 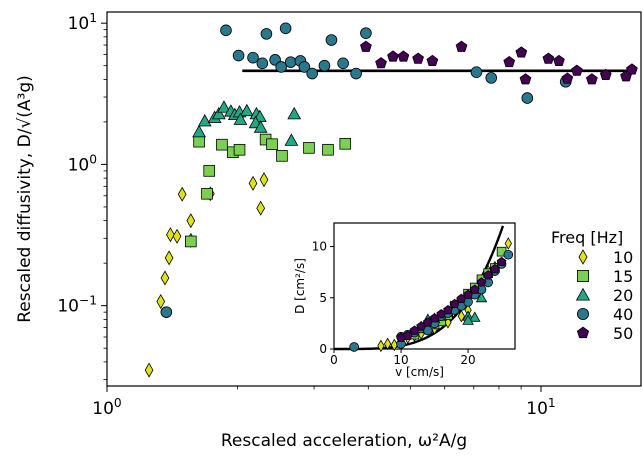 I want to click on legend-label: 15, so click(x=623, y=276).